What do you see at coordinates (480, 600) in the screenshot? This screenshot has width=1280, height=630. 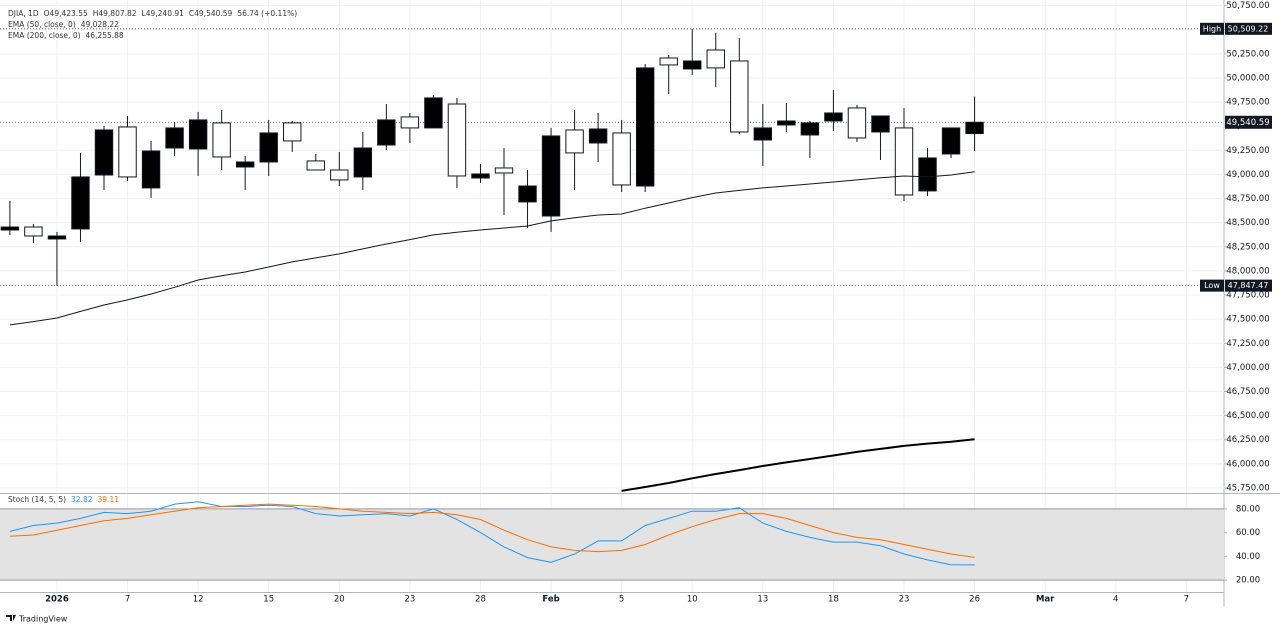 I see `x-tick-label: 28` at bounding box center [480, 600].